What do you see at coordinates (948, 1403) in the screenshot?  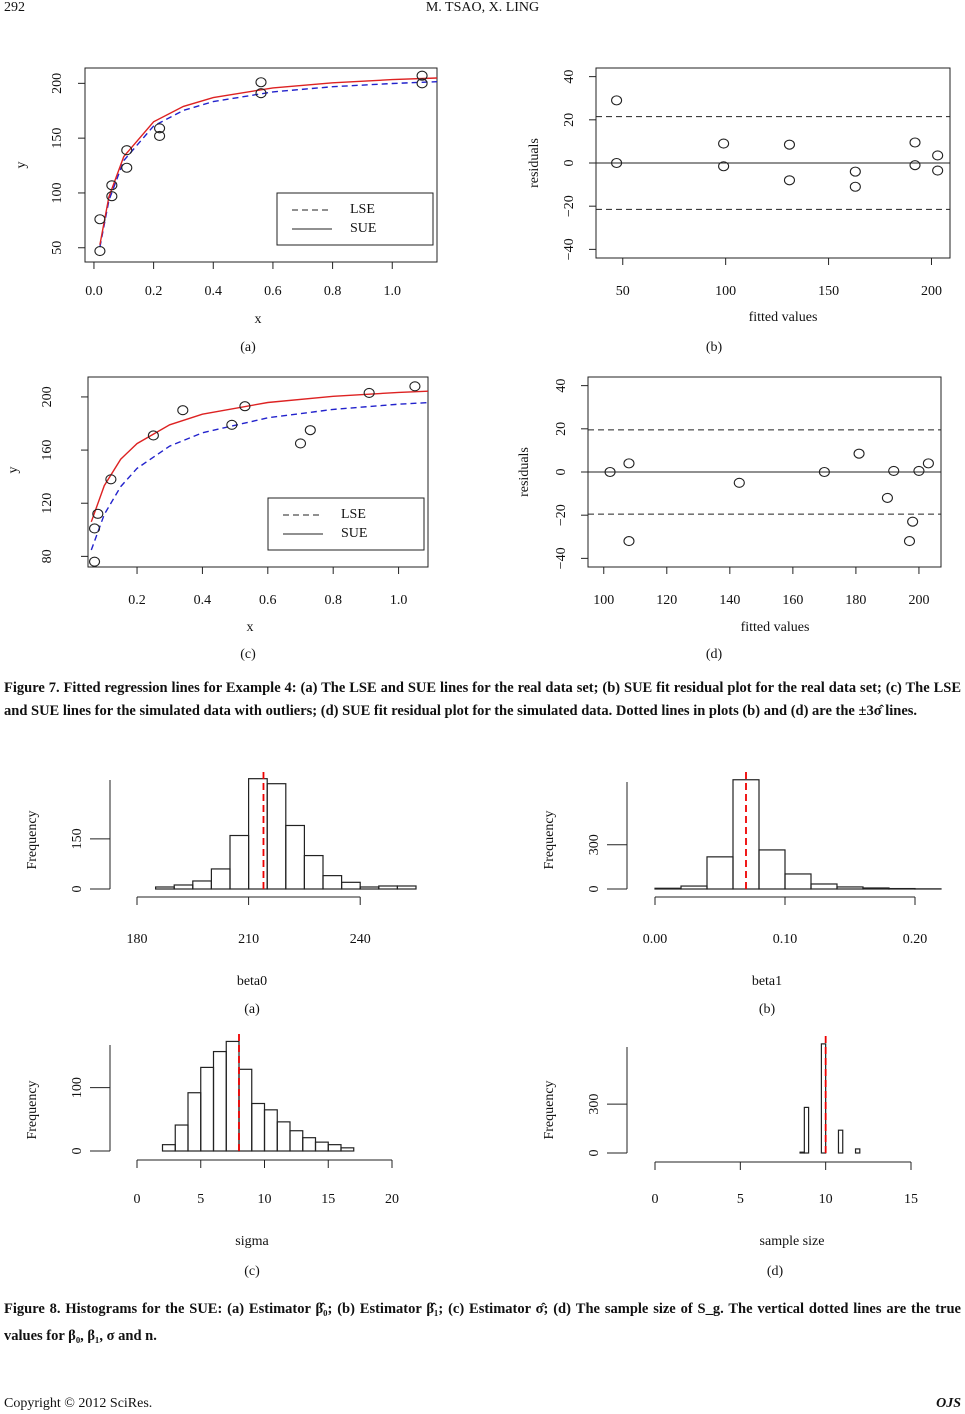 I see `journal: OJS` at bounding box center [948, 1403].